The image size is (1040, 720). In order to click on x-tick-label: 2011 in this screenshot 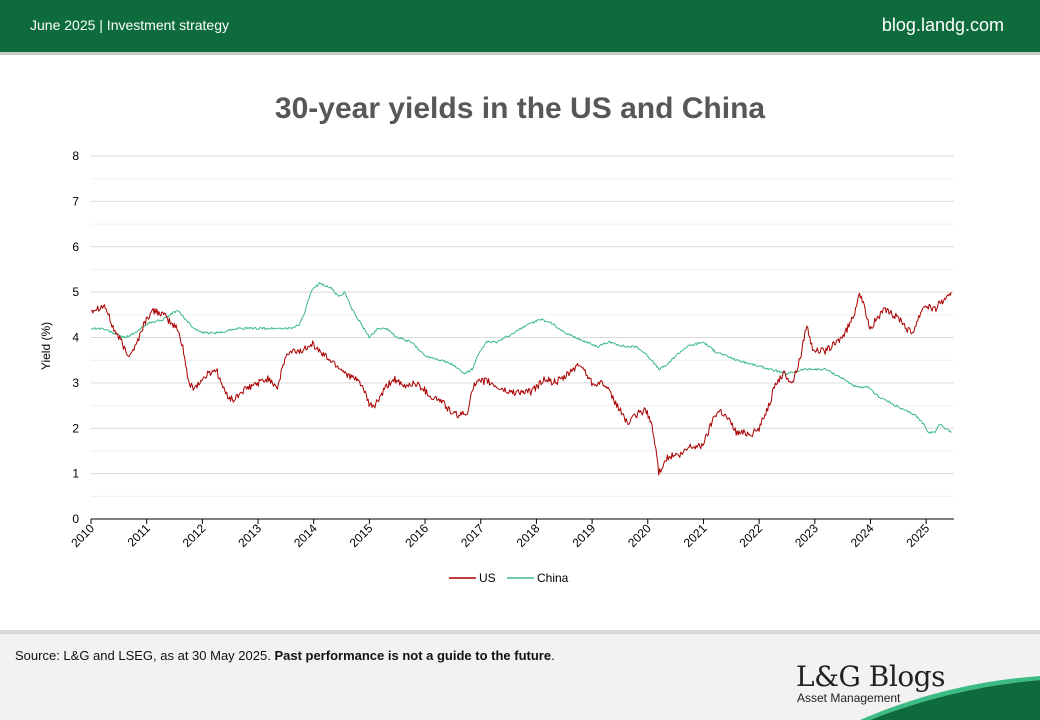, I will do `click(139, 535)`.